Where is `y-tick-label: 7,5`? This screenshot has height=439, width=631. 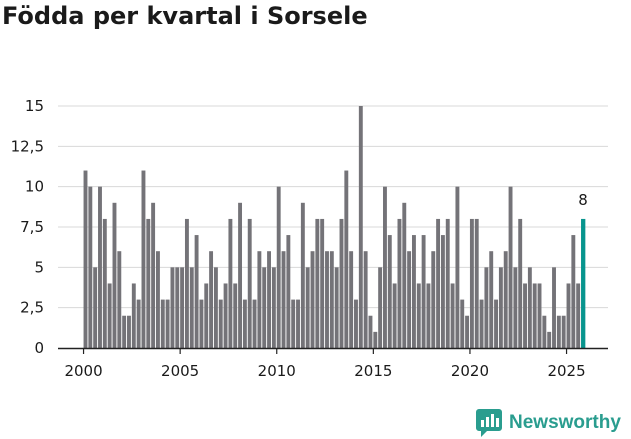
y-tick-label: 7,5 is located at coordinates (32, 227).